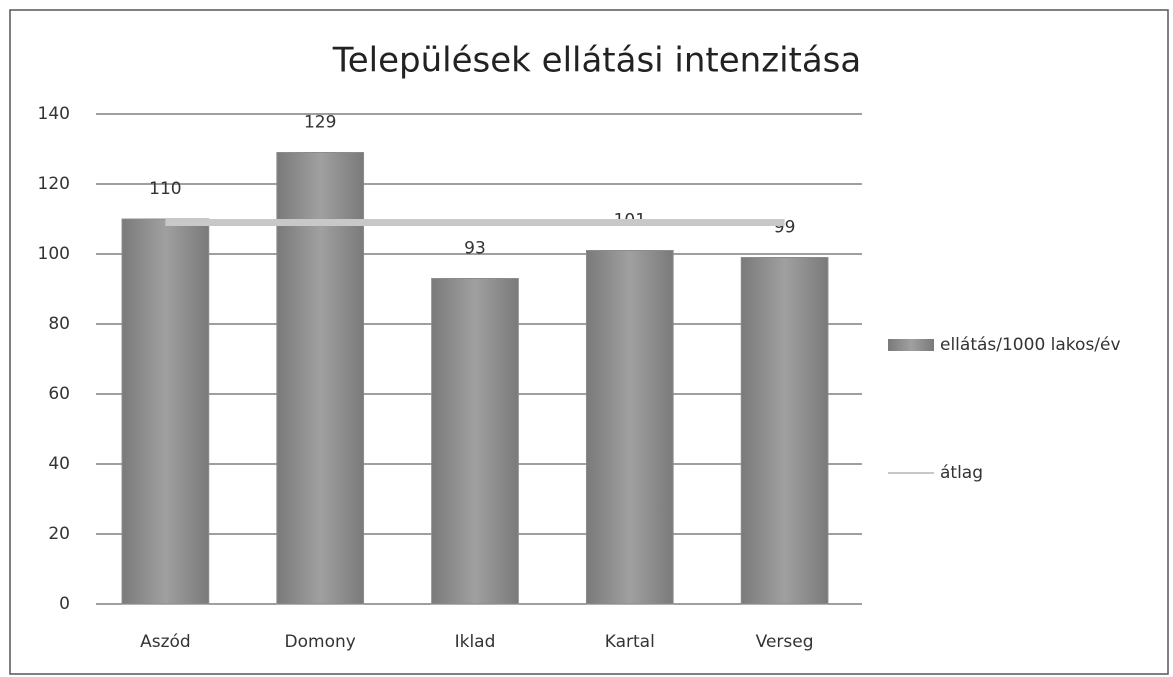  Describe the element at coordinates (785, 642) in the screenshot. I see `x-tick-label: Verseg` at that location.